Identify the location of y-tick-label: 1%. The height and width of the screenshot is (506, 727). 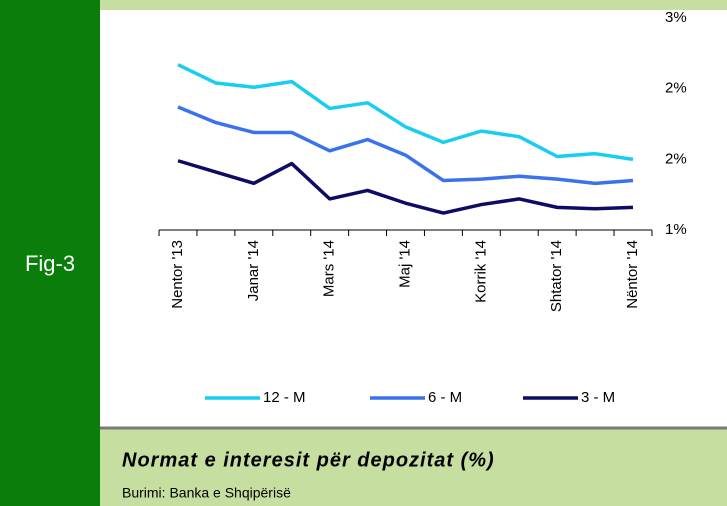
(676, 229).